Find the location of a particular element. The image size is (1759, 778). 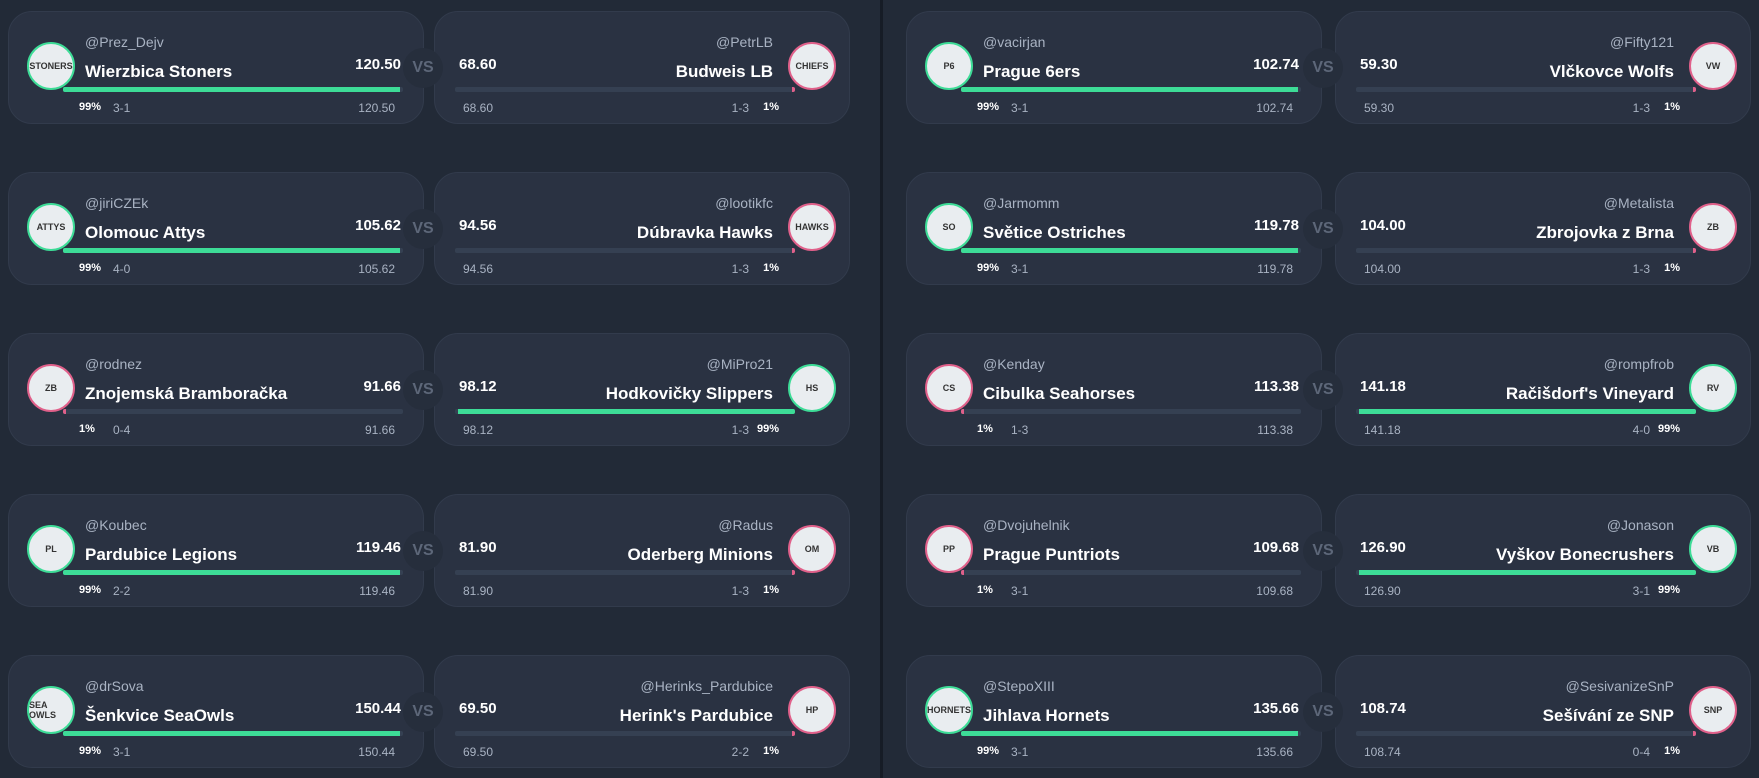

team-name: Vlčkovce Wolfs is located at coordinates (1611, 71).